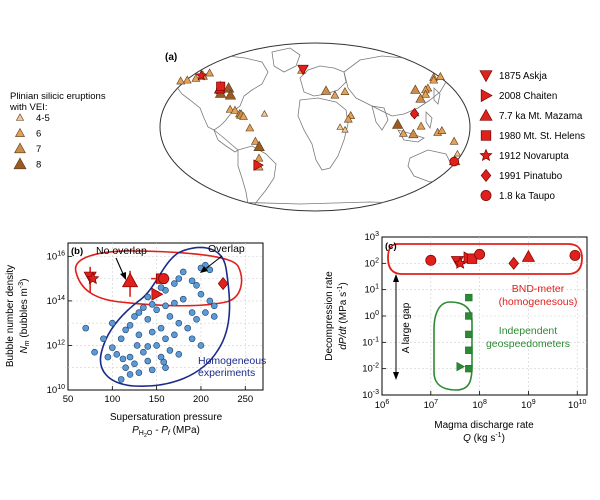  What do you see at coordinates (531, 176) in the screenshot?
I see `eruption-legend-label: 1991 Pinatubo` at bounding box center [531, 176].